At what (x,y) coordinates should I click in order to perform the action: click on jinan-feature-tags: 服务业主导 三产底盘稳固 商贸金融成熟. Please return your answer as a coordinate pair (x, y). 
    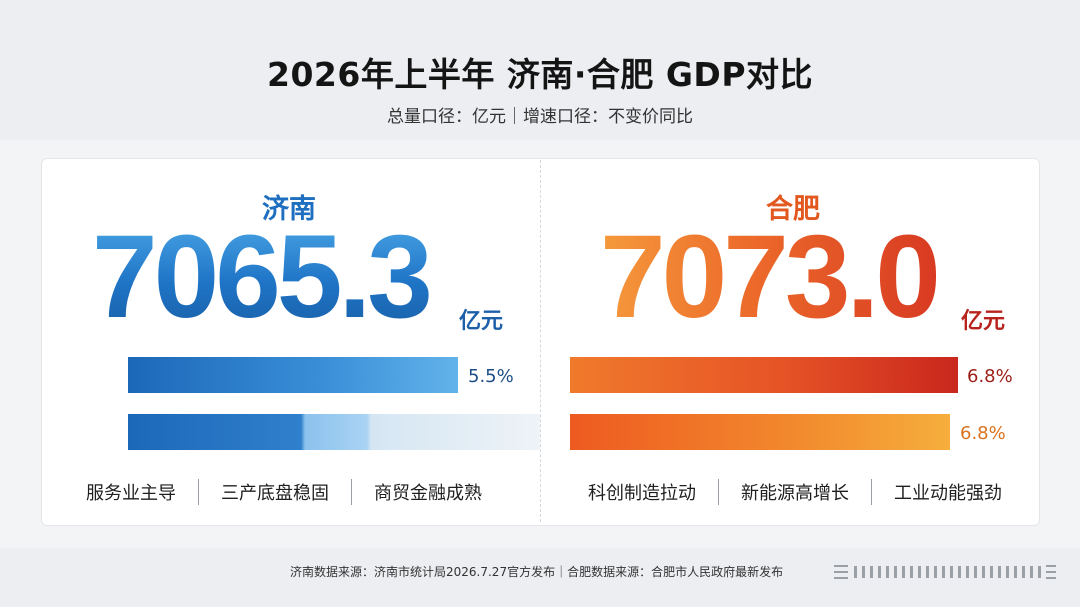
    Looking at the image, I should click on (284, 492).